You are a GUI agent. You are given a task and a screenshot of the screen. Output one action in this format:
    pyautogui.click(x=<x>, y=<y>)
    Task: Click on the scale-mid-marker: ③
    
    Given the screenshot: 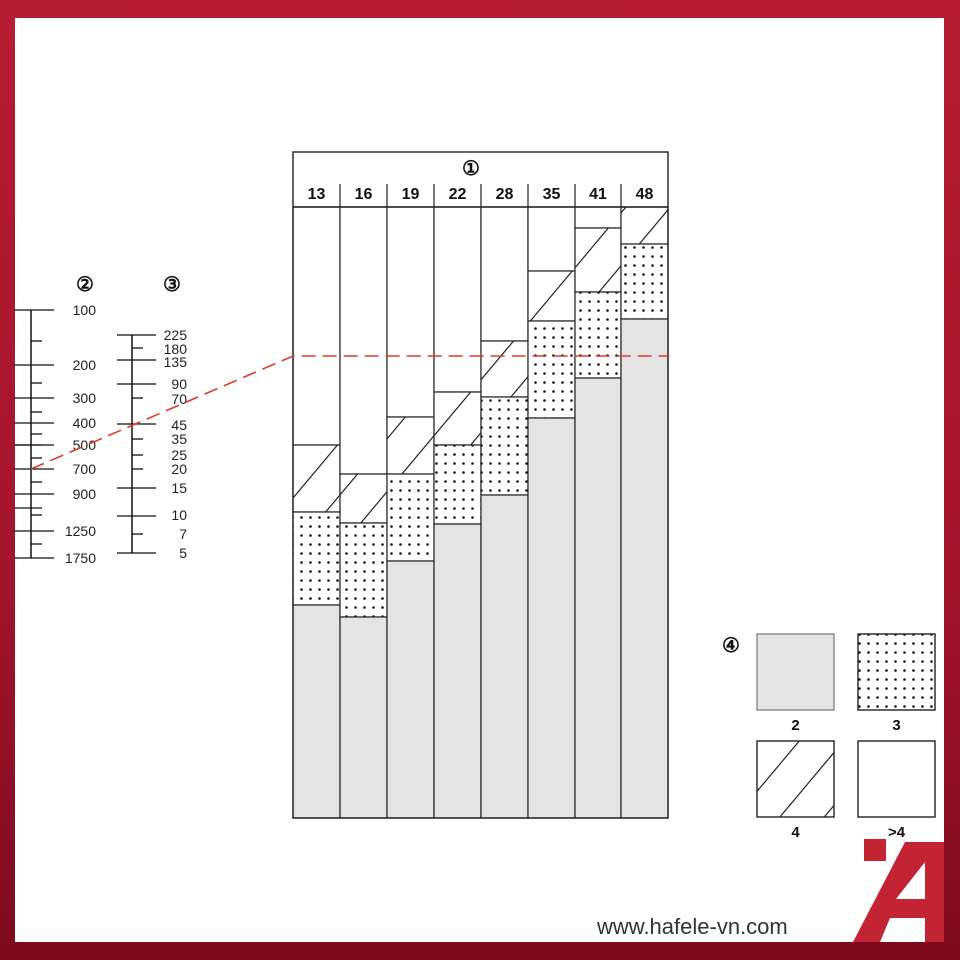 What is the action you would take?
    pyautogui.click(x=172, y=285)
    